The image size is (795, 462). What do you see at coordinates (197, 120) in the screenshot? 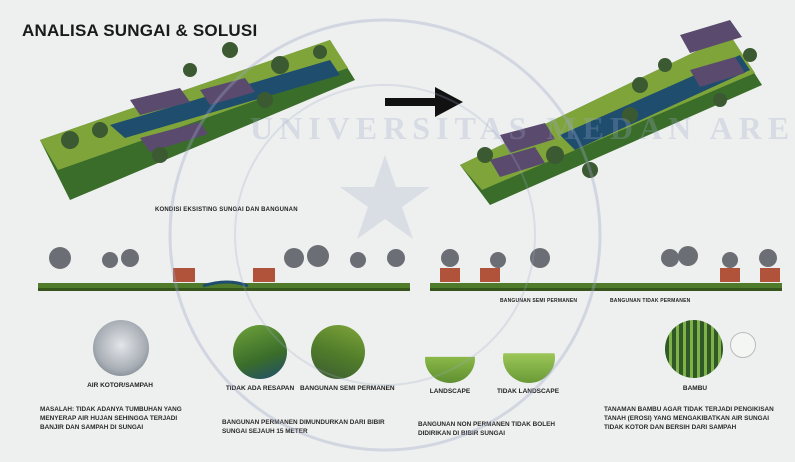
I see `before-site-plan` at bounding box center [197, 120].